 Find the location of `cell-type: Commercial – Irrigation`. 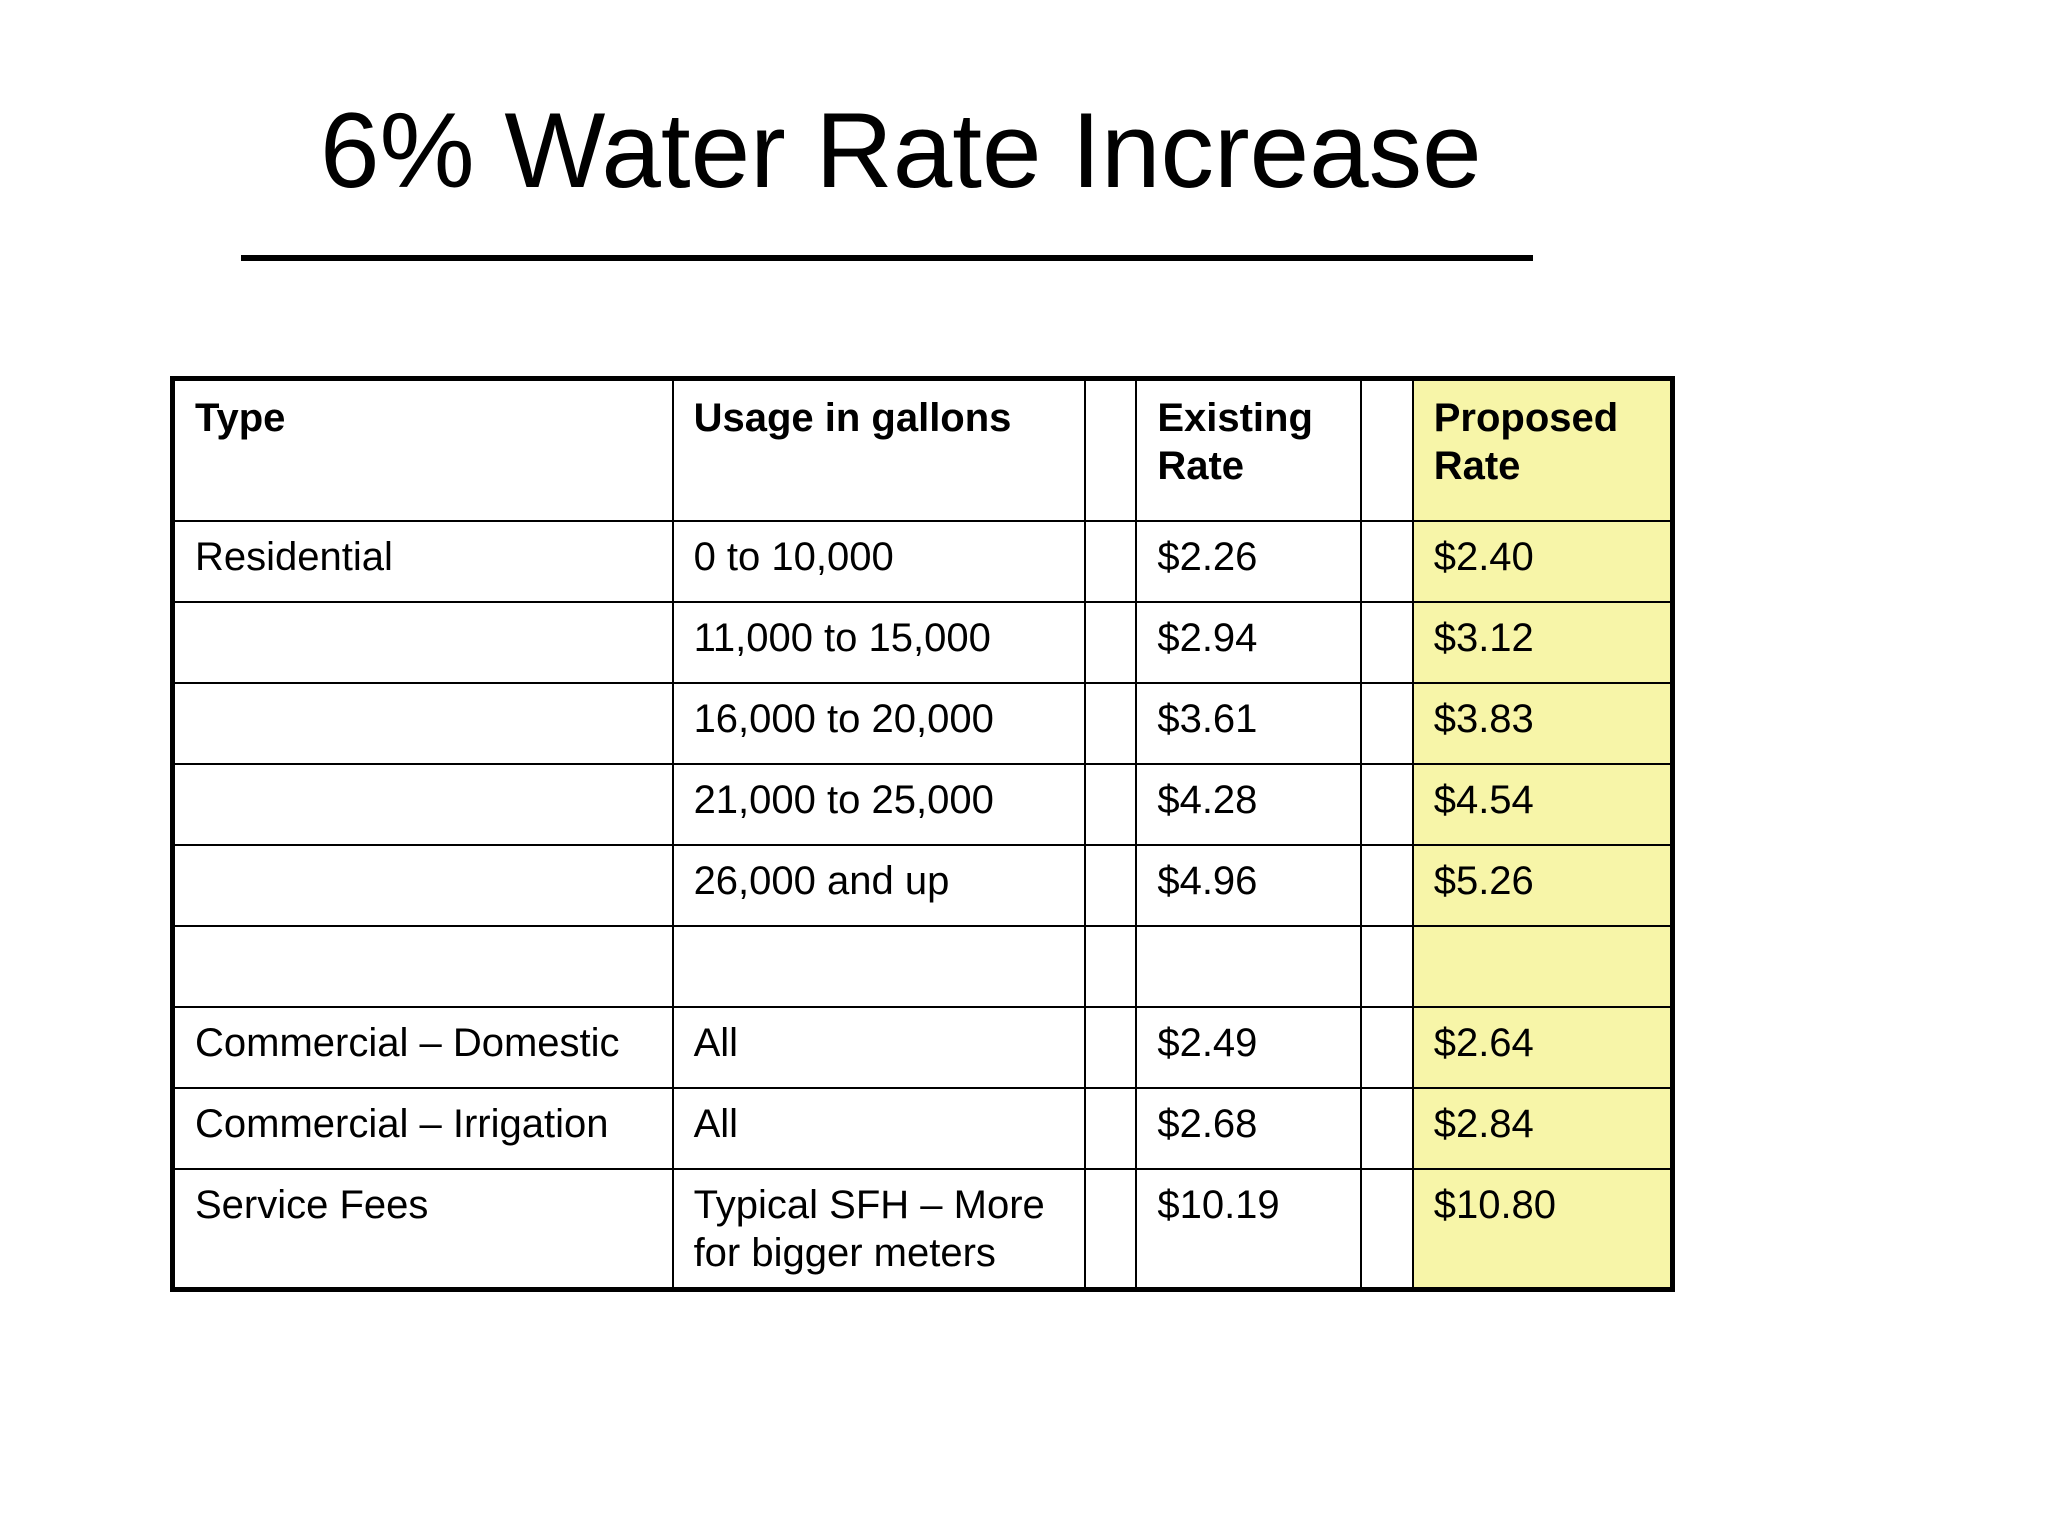

cell-type: Commercial – Irrigation is located at coordinates (422, 1128).